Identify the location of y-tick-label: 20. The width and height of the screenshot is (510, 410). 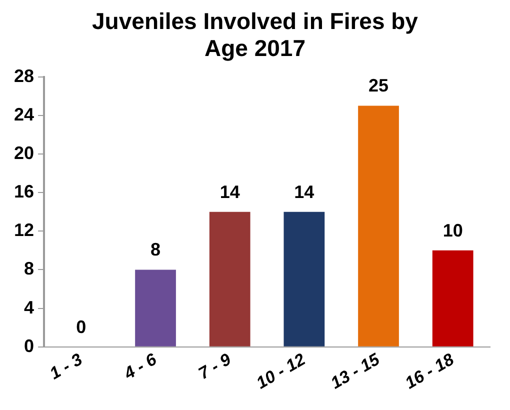
(24, 152).